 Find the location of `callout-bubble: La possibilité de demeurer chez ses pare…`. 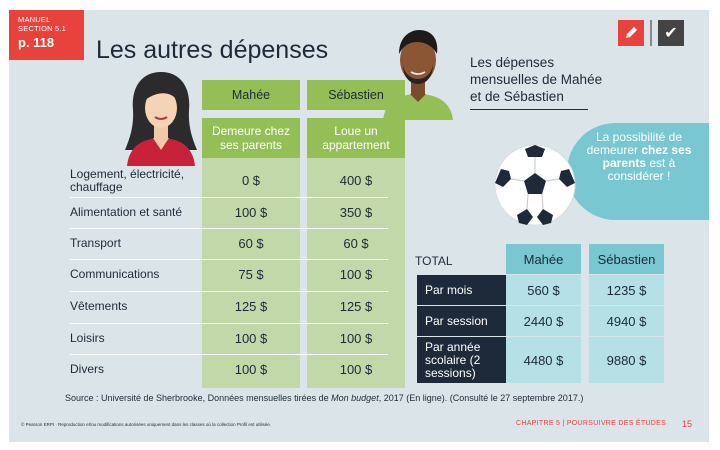

callout-bubble: La possibilité de demeurer chez ses pare… is located at coordinates (638, 171).